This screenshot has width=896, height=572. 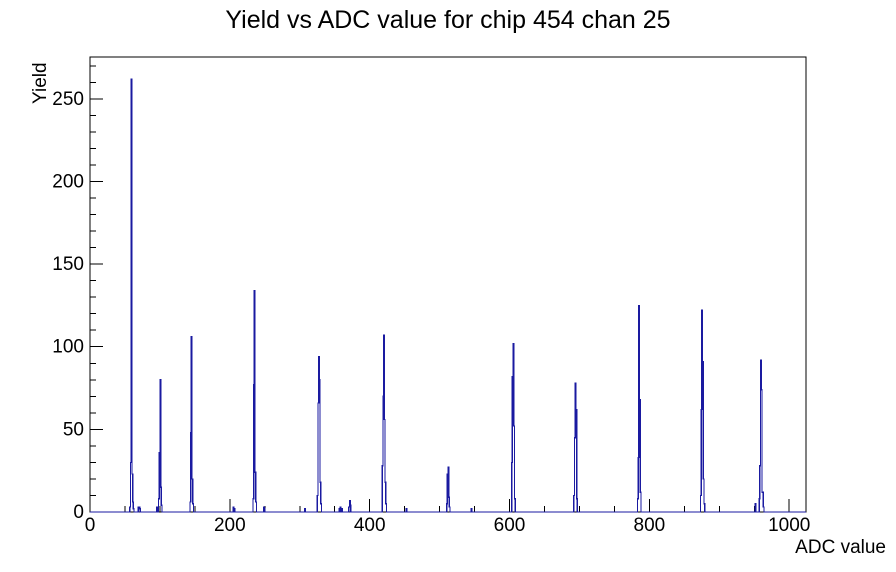 What do you see at coordinates (789, 525) in the screenshot?
I see `x-tick-label: 1000` at bounding box center [789, 525].